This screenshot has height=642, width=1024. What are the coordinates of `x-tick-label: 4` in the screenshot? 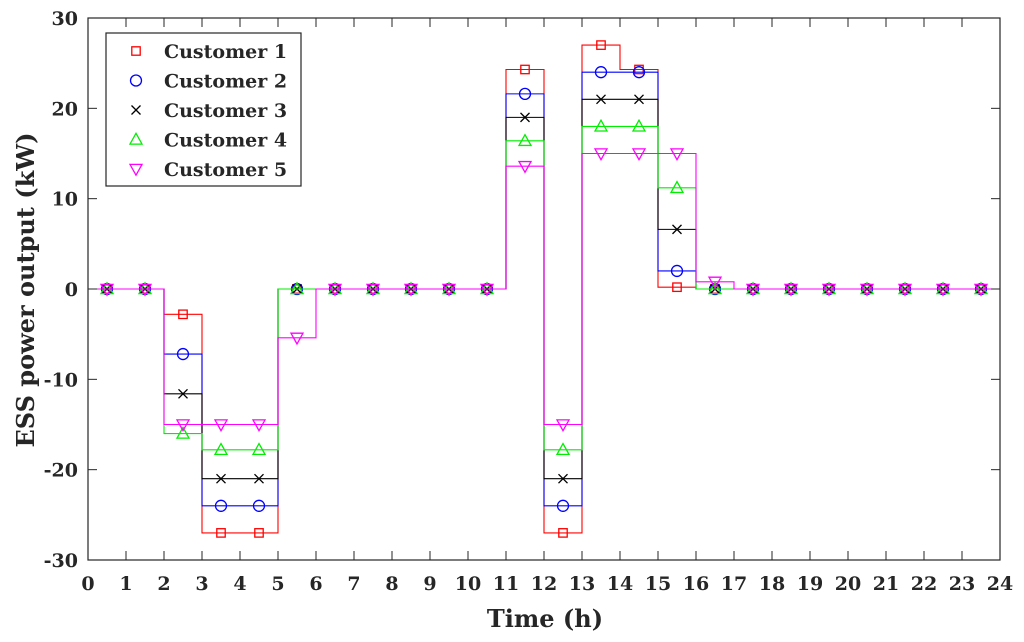 It's located at (239, 584).